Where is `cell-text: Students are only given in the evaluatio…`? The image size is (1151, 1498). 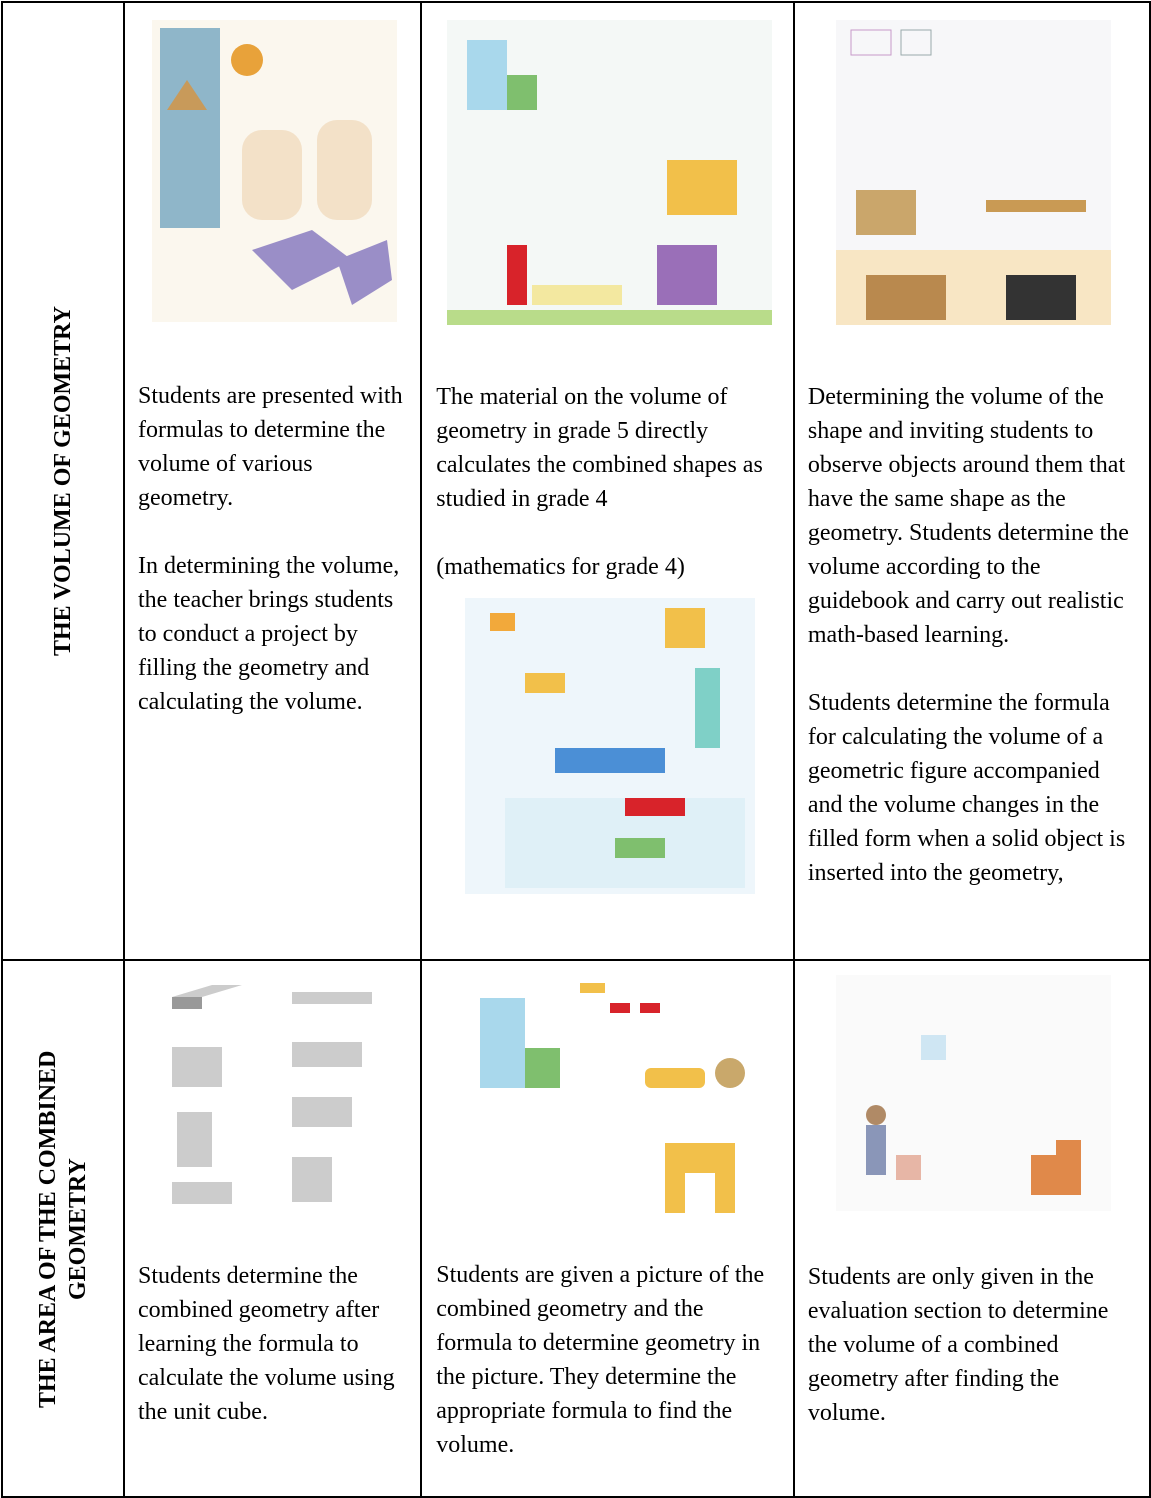
cell-text: Students are only given in the evaluatio… is located at coordinates (958, 1345).